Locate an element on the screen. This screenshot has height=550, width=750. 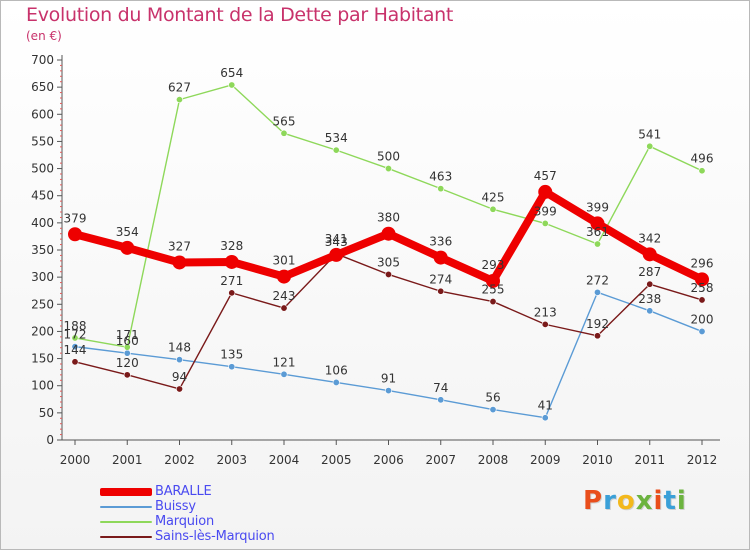
legend-label: Buissy is located at coordinates (175, 506).